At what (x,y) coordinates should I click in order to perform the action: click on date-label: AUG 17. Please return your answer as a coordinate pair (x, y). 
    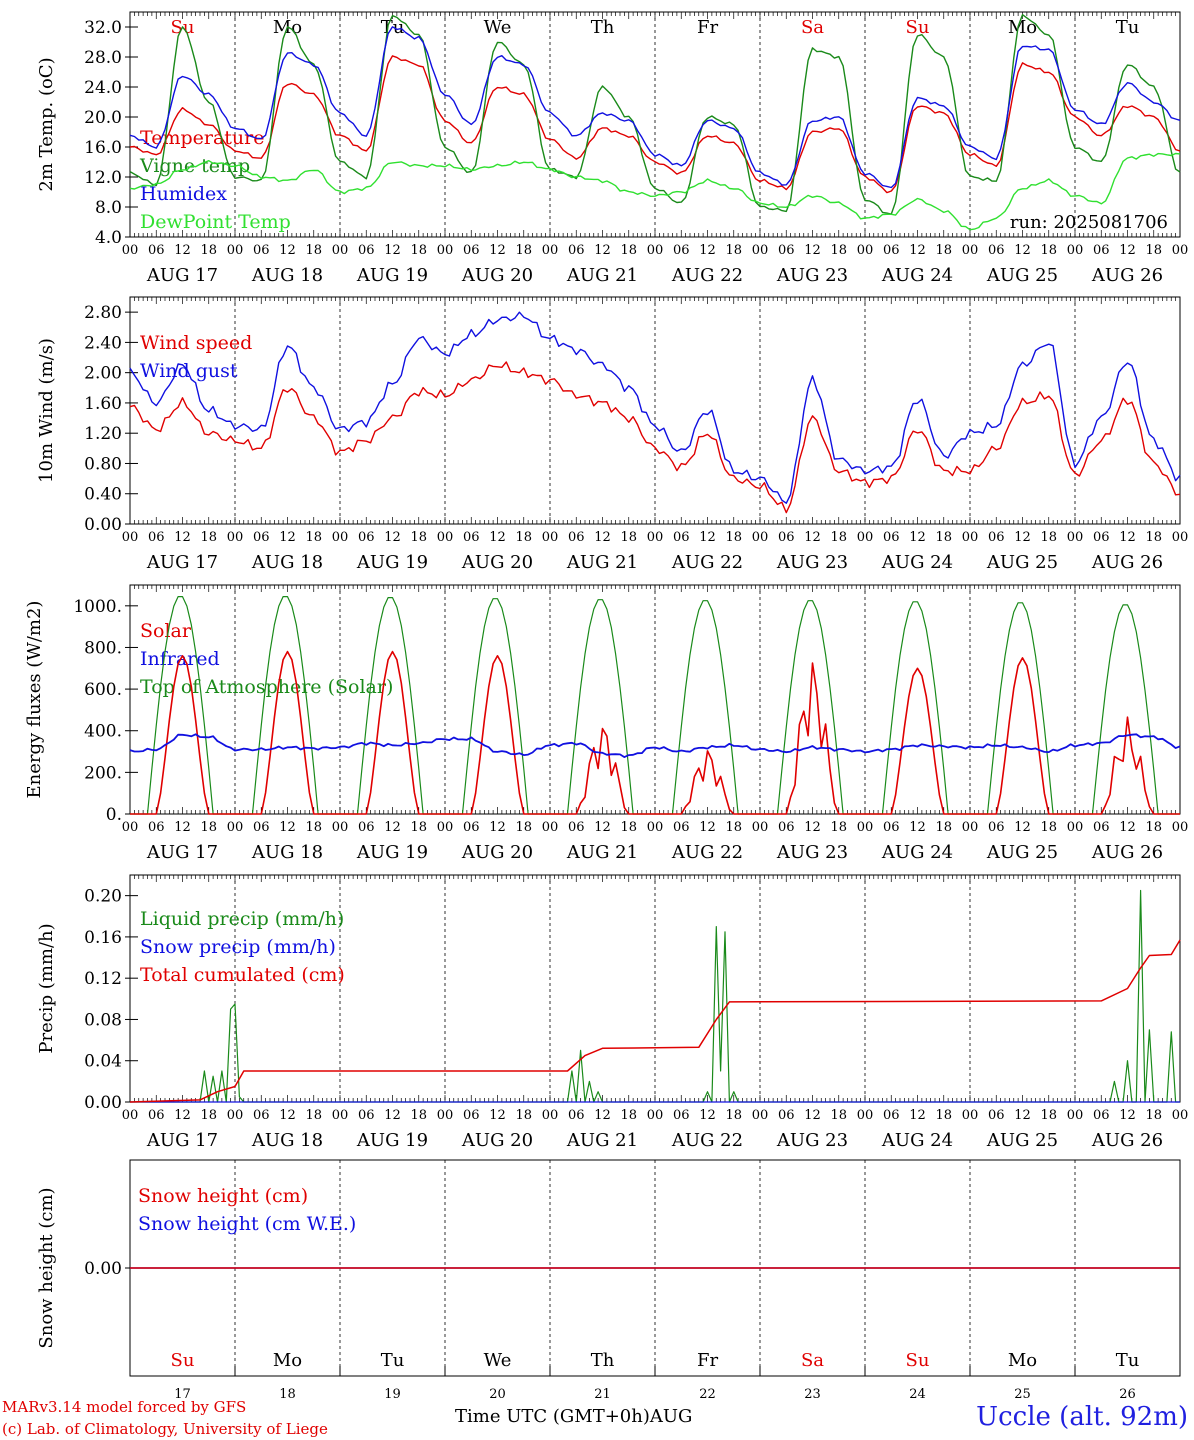
    Looking at the image, I should click on (182, 852).